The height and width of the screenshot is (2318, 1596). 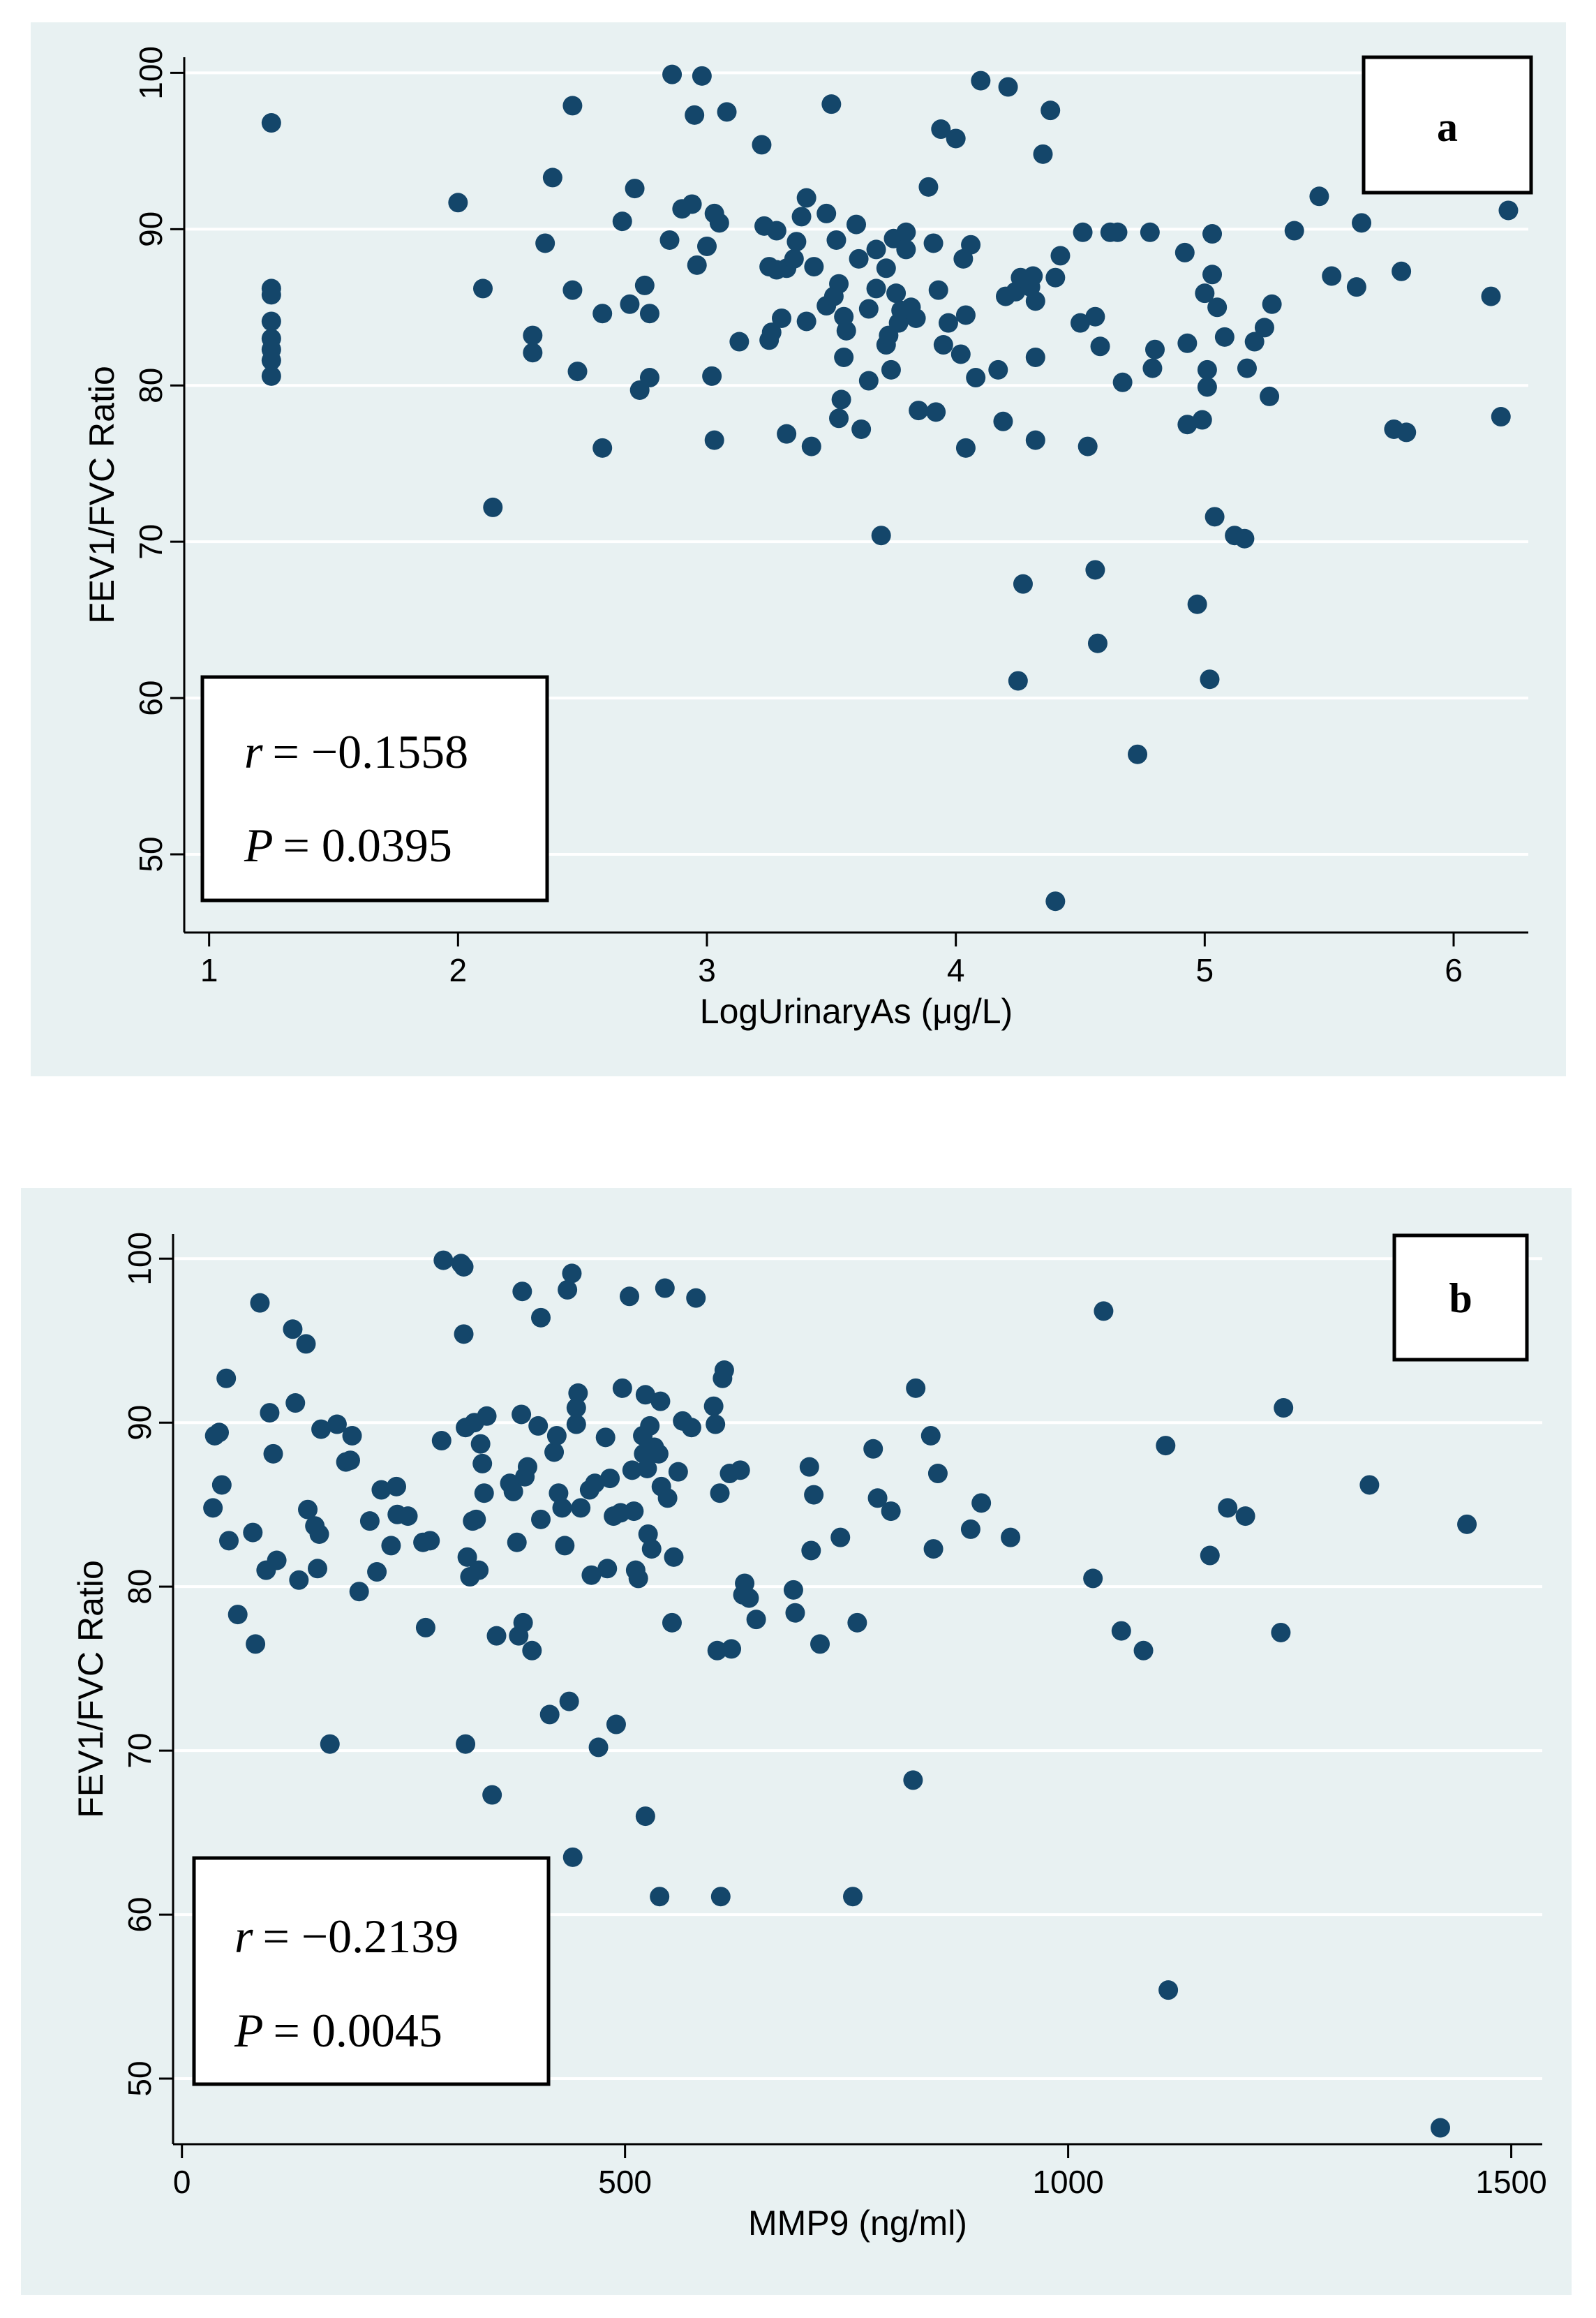 I want to click on x-tick-label: 1500, so click(x=1510, y=2182).